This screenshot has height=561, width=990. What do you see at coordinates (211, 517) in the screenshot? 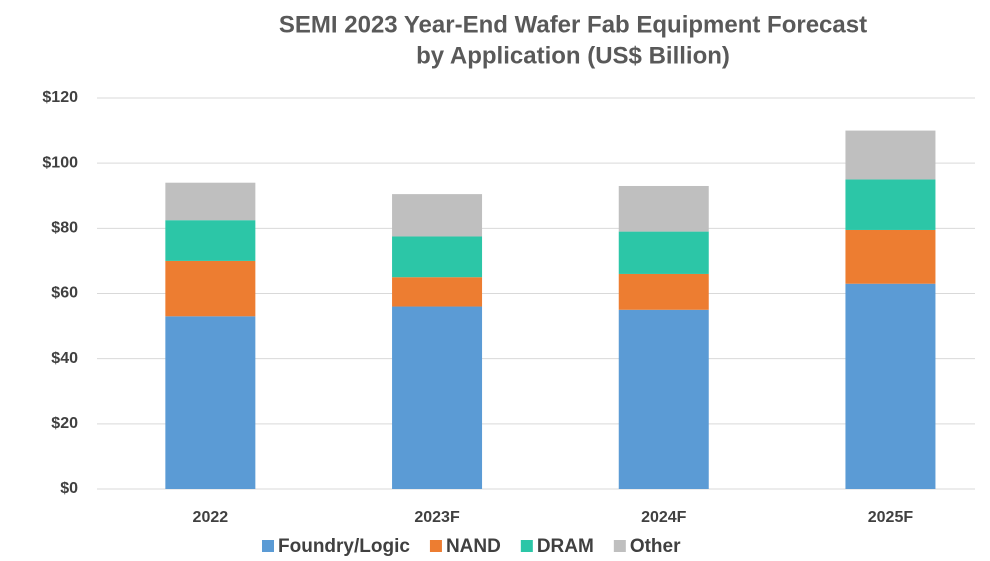
I see `x-tick-label: 2022` at bounding box center [211, 517].